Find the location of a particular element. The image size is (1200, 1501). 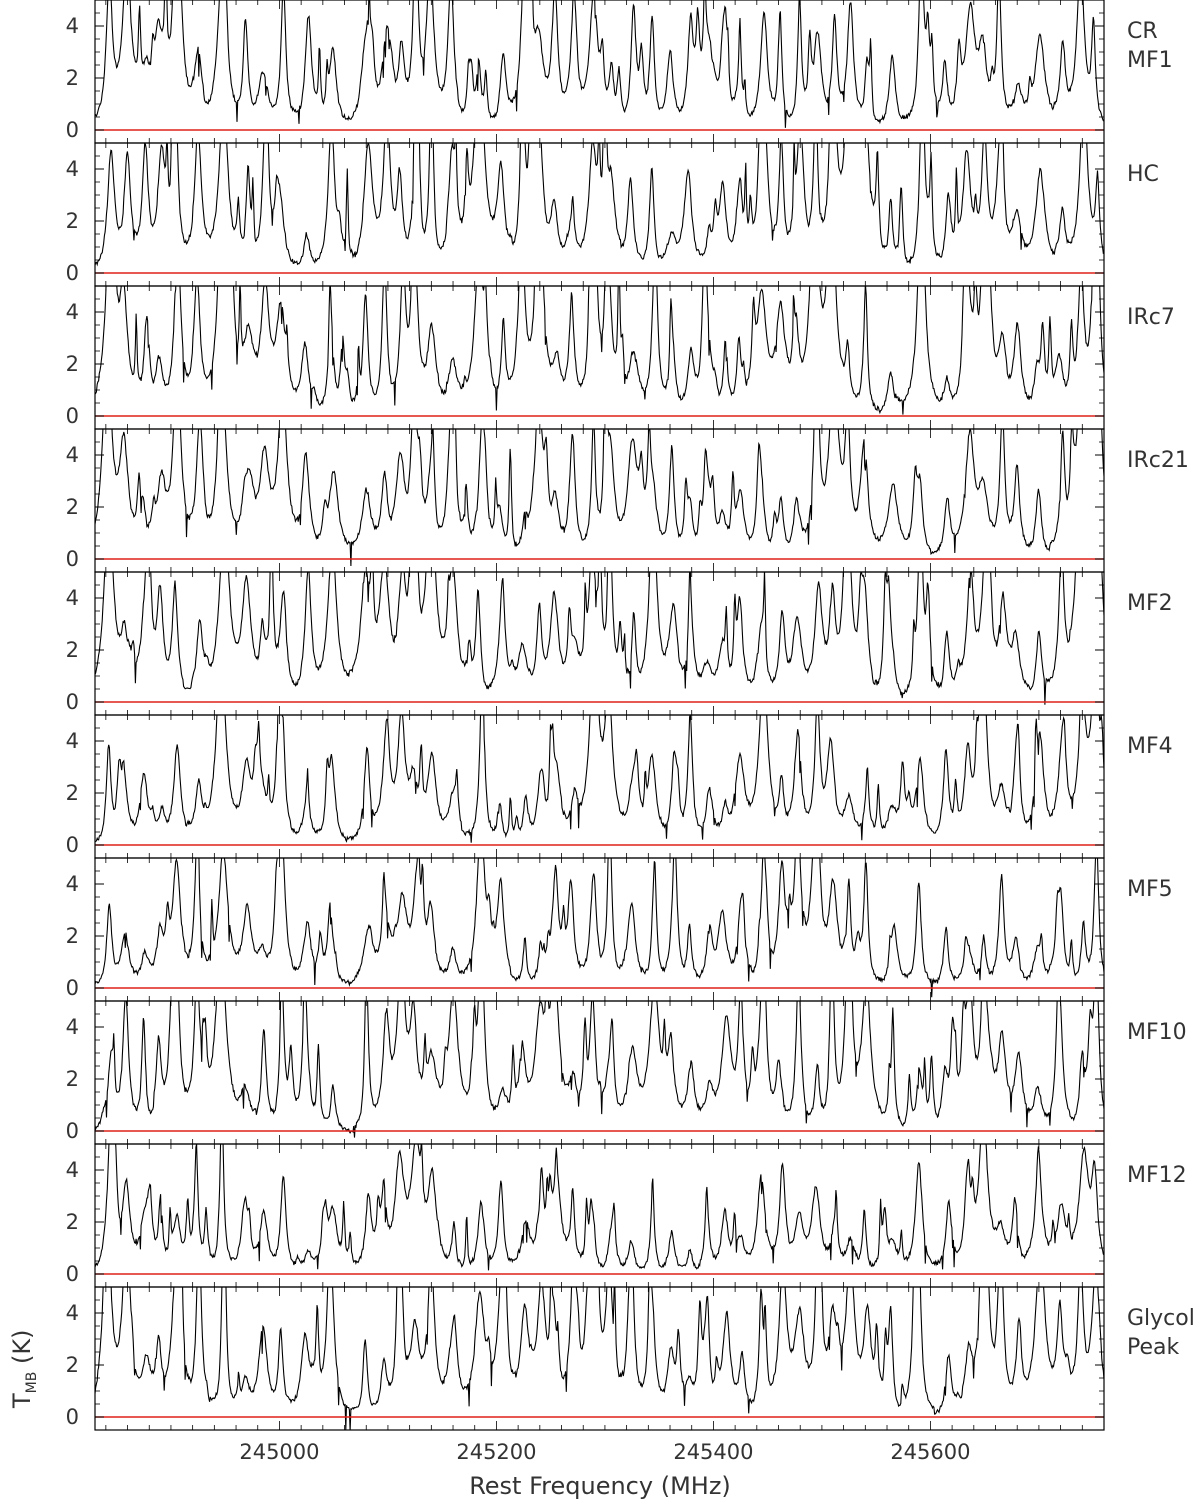

y-axis-title-unit: (K) is located at coordinates (22, 1351).